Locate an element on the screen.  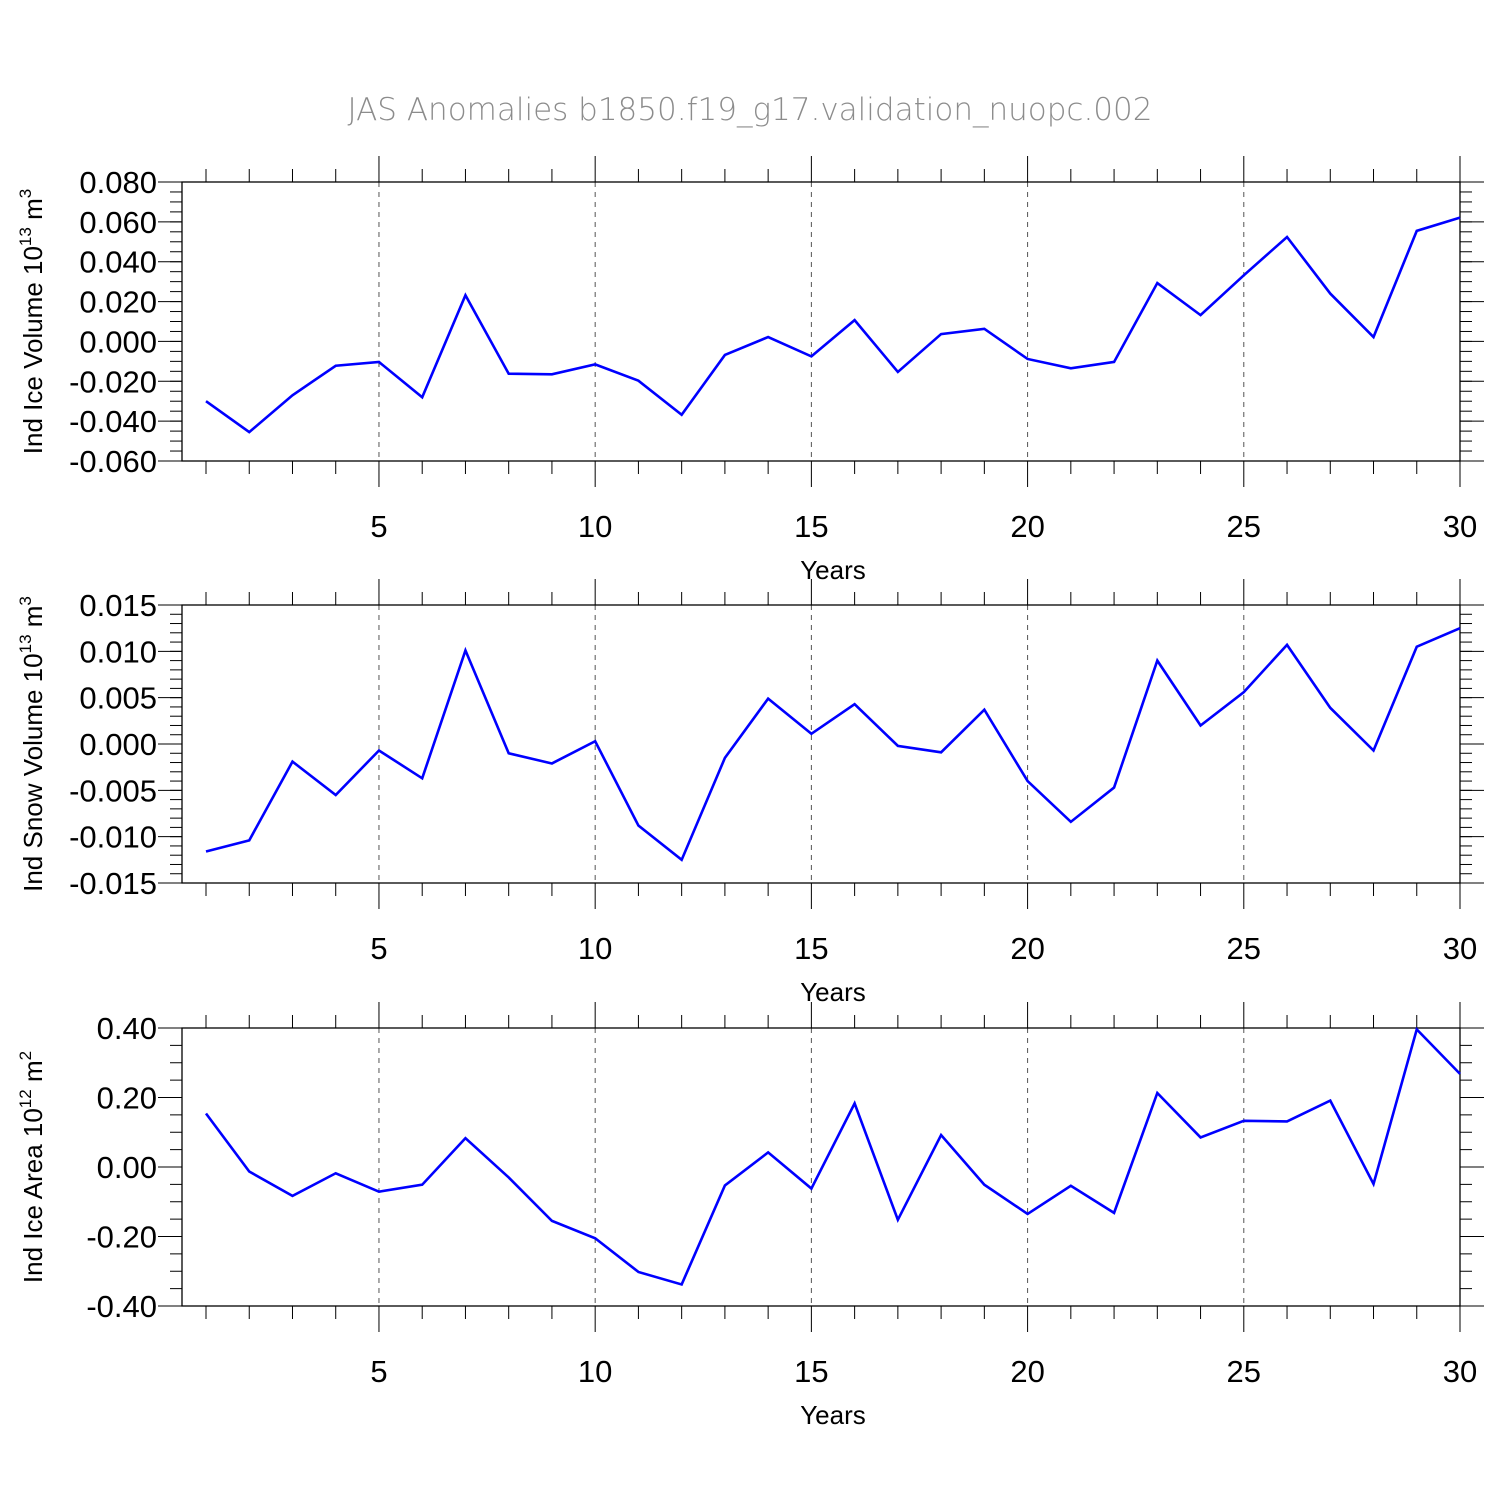
y-axis-label: Ind Ice Volume 1013 m3 is located at coordinates (32, 321).